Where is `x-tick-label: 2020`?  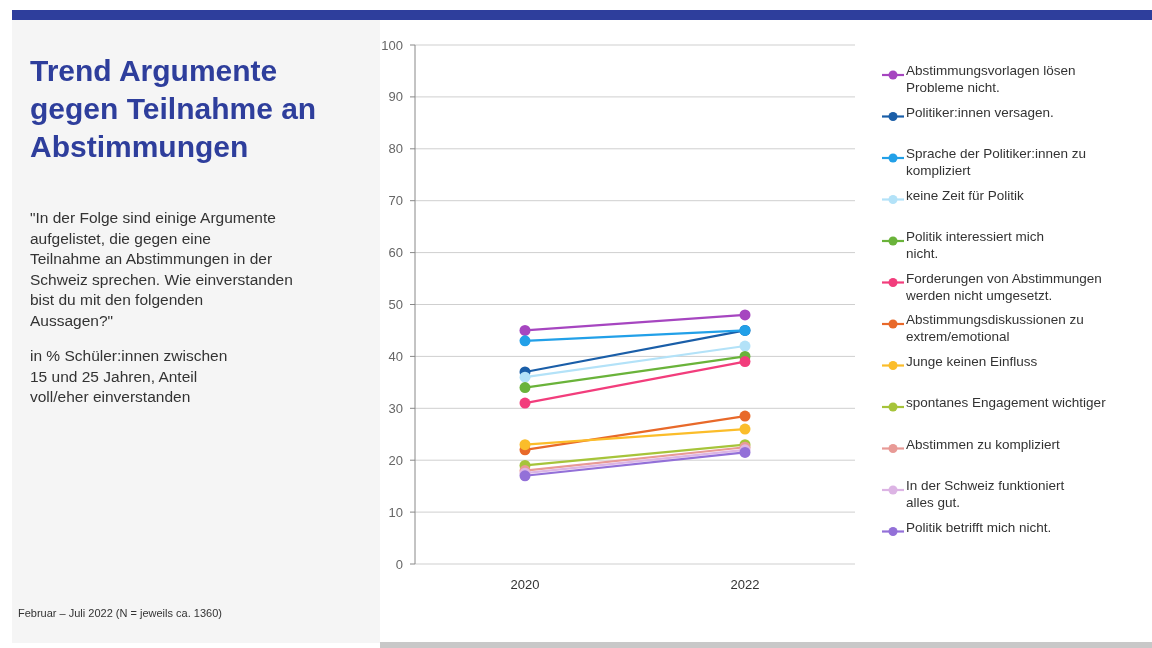
x-tick-label: 2020 is located at coordinates (525, 584).